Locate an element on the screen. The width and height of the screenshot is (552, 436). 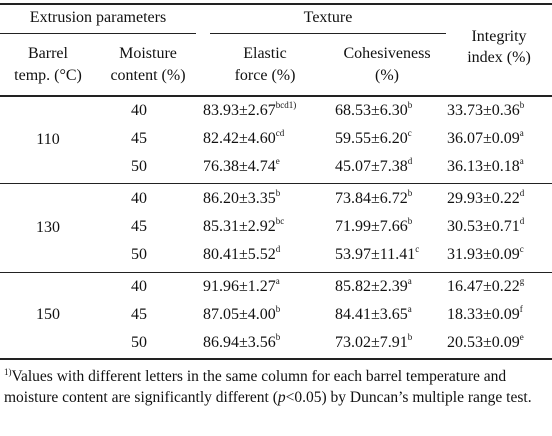
elastic-cell: 82.42±4.60cd is located at coordinates (244, 138).